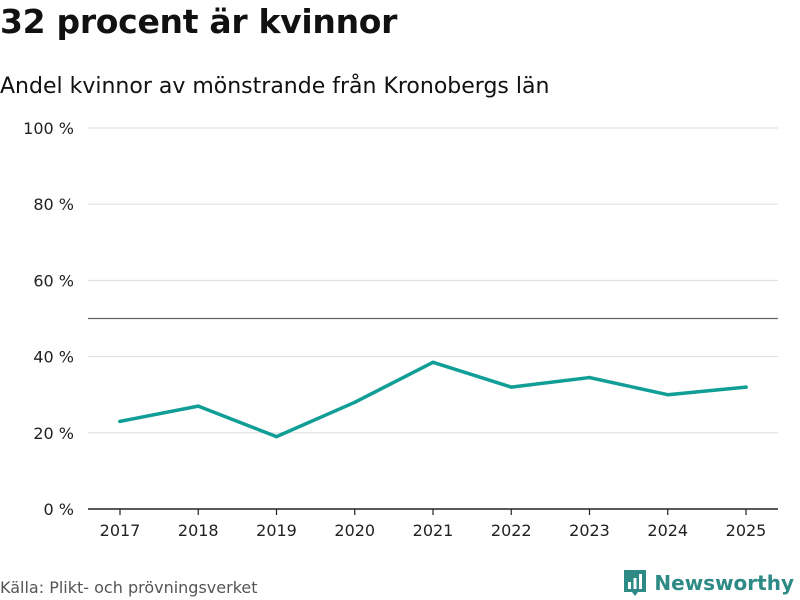 The image size is (800, 600). What do you see at coordinates (48, 128) in the screenshot?
I see `y-tick-label: 100 %` at bounding box center [48, 128].